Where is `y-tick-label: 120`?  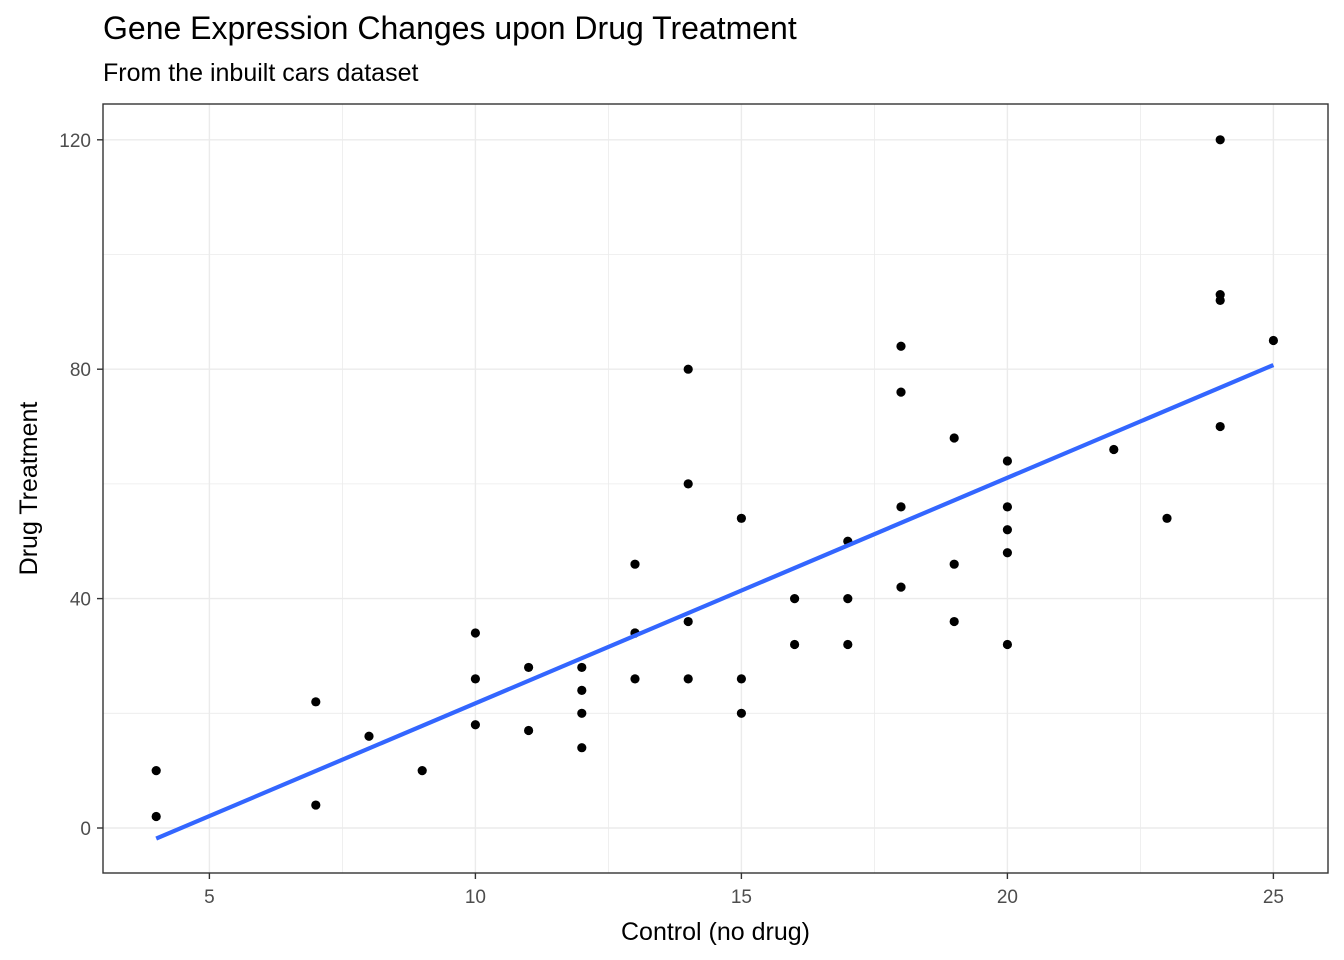 y-tick-label: 120 is located at coordinates (75, 141).